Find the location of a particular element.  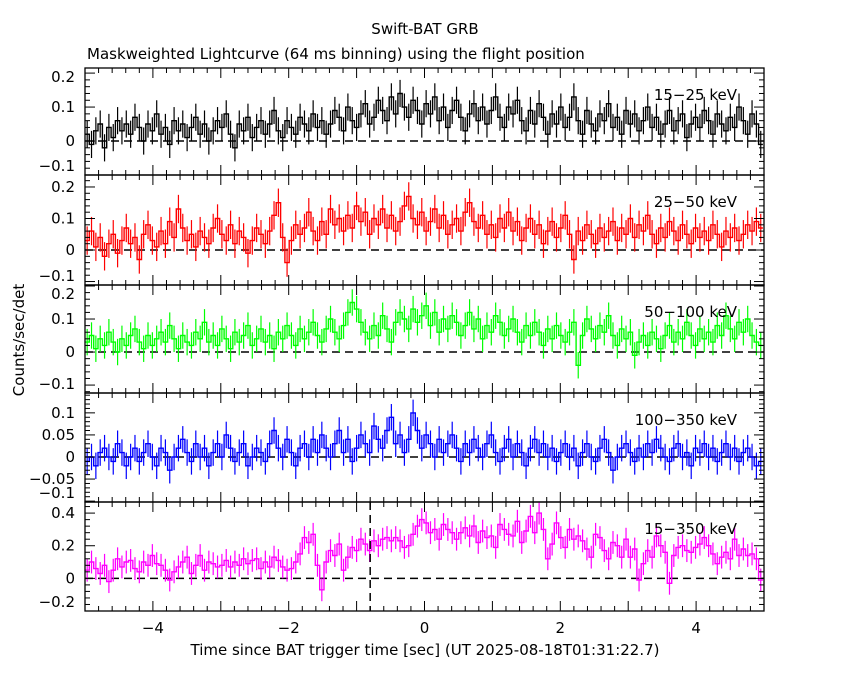

x-tick-label: −4 is located at coordinates (153, 628).